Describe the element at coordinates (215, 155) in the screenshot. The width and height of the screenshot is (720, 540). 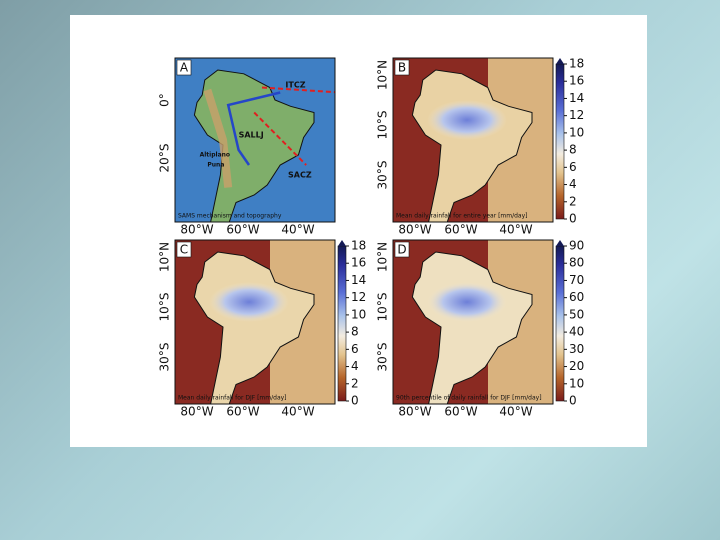
I see `annotation: Altiplano` at that location.